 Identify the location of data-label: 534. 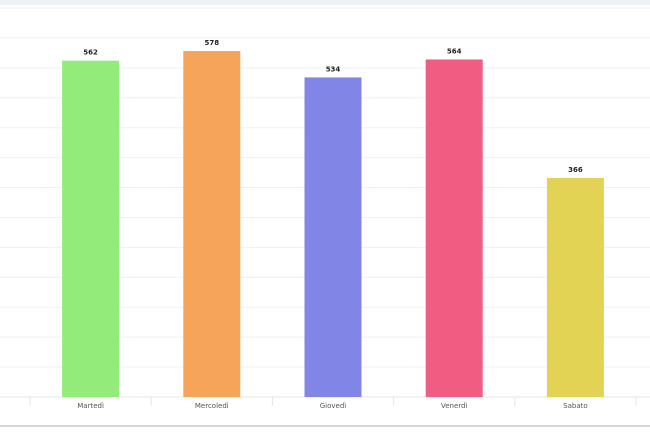
(333, 69).